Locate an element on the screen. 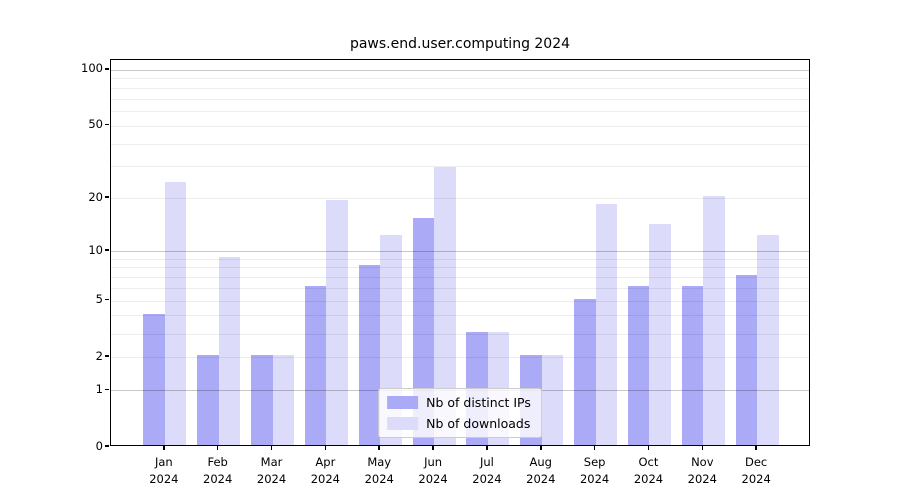 The width and height of the screenshot is (900, 500). x-tick-label-may: May 2024 is located at coordinates (379, 470).